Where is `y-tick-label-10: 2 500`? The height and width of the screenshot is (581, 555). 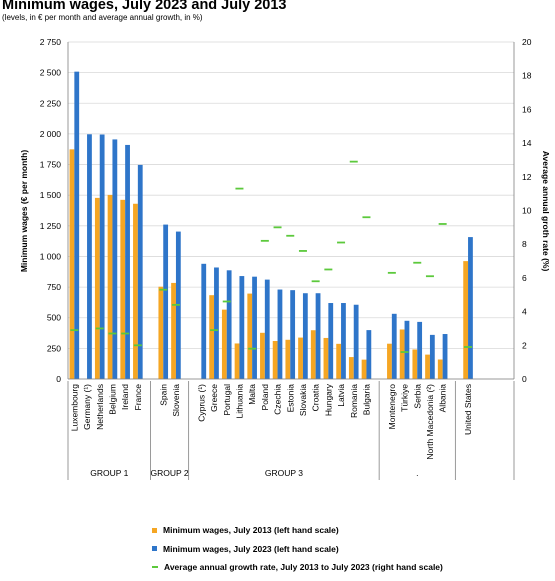
y-tick-label-10: 2 500 is located at coordinates (51, 73).